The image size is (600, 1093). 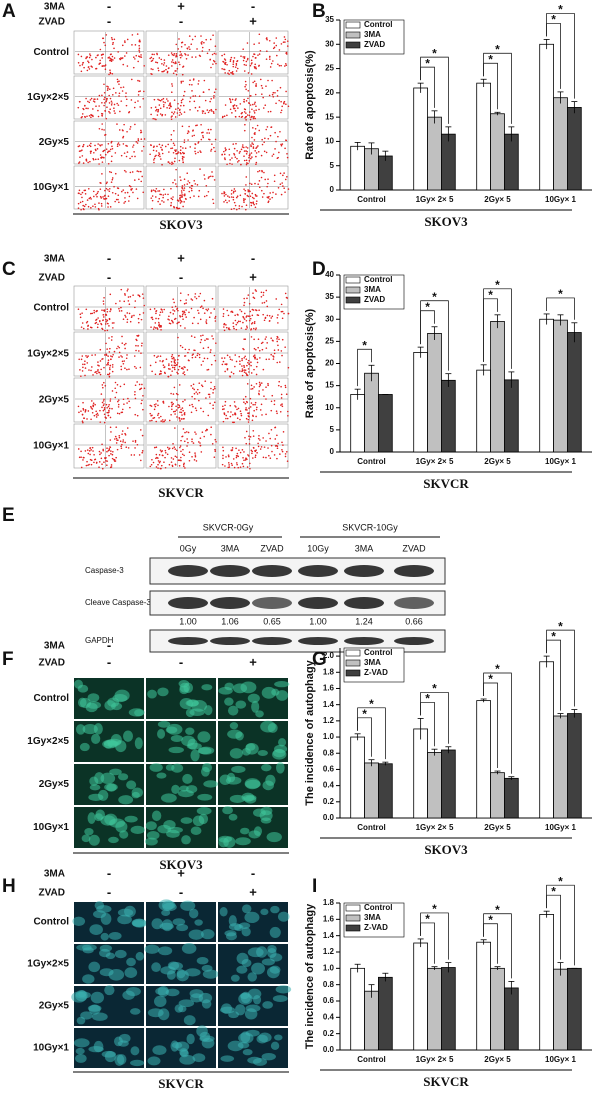 I want to click on treatment-sign: -, so click(x=109, y=661).